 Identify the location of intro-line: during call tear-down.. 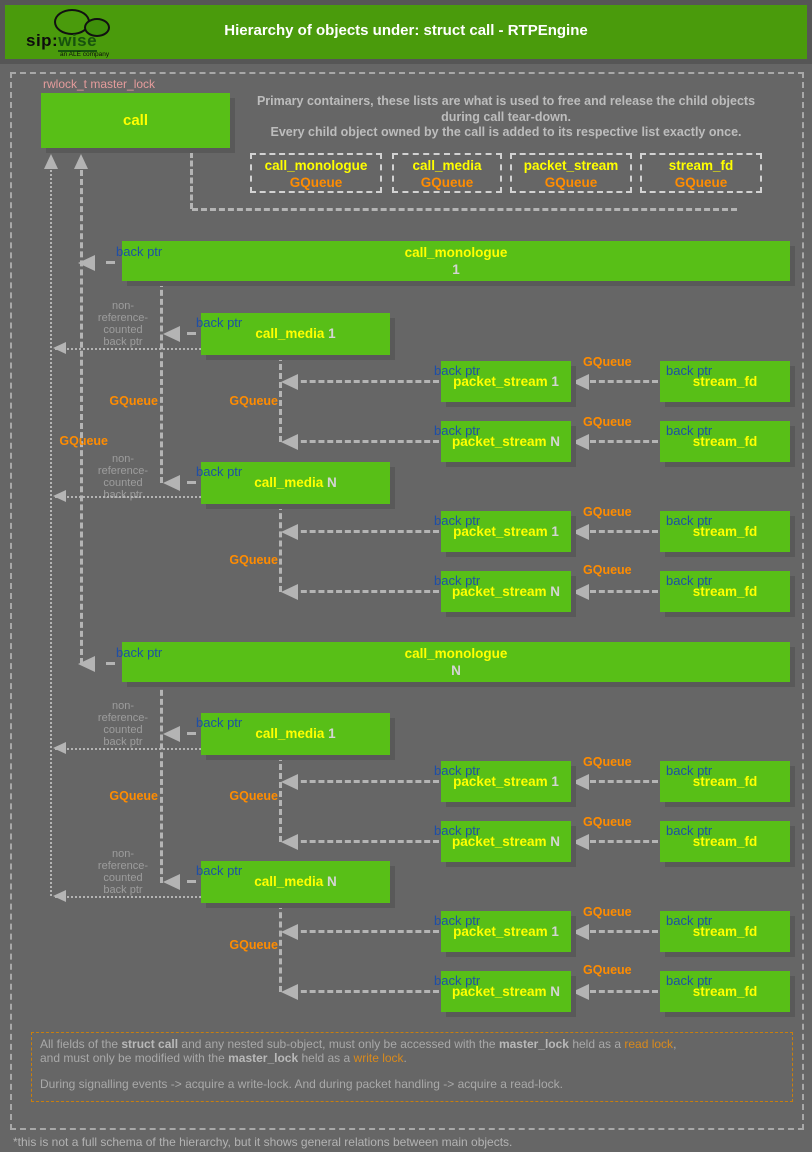
(506, 116).